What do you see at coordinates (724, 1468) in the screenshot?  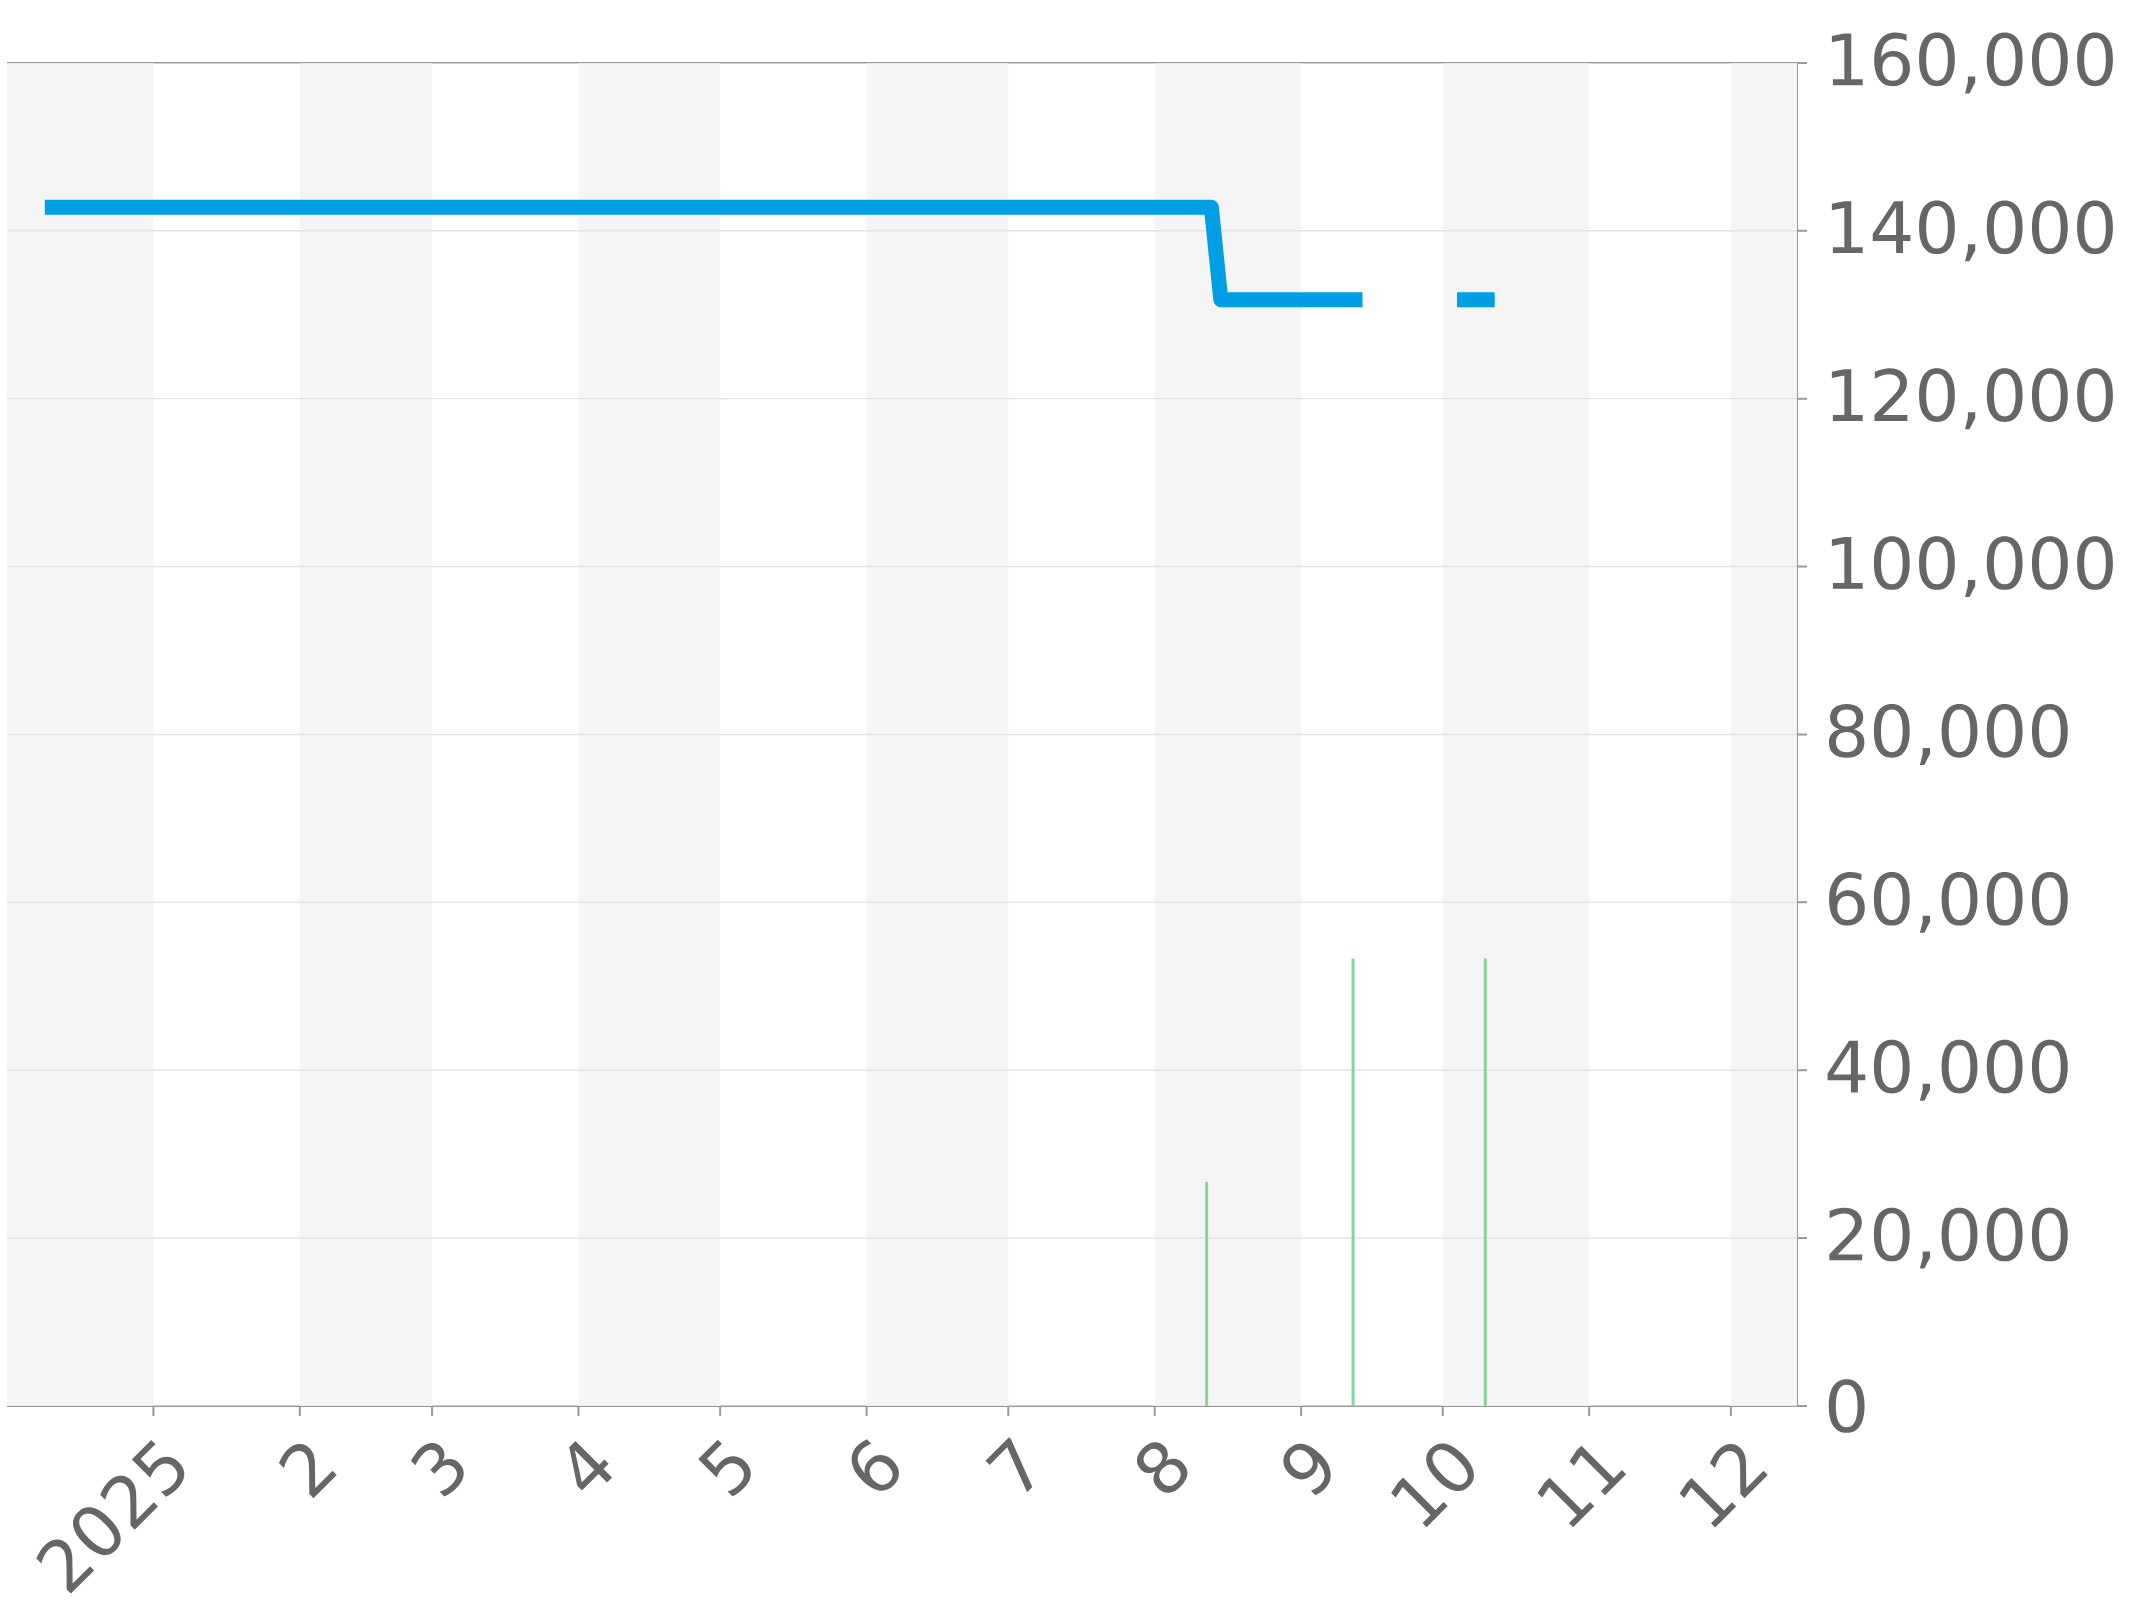 I see `x-tick-label: 5` at bounding box center [724, 1468].